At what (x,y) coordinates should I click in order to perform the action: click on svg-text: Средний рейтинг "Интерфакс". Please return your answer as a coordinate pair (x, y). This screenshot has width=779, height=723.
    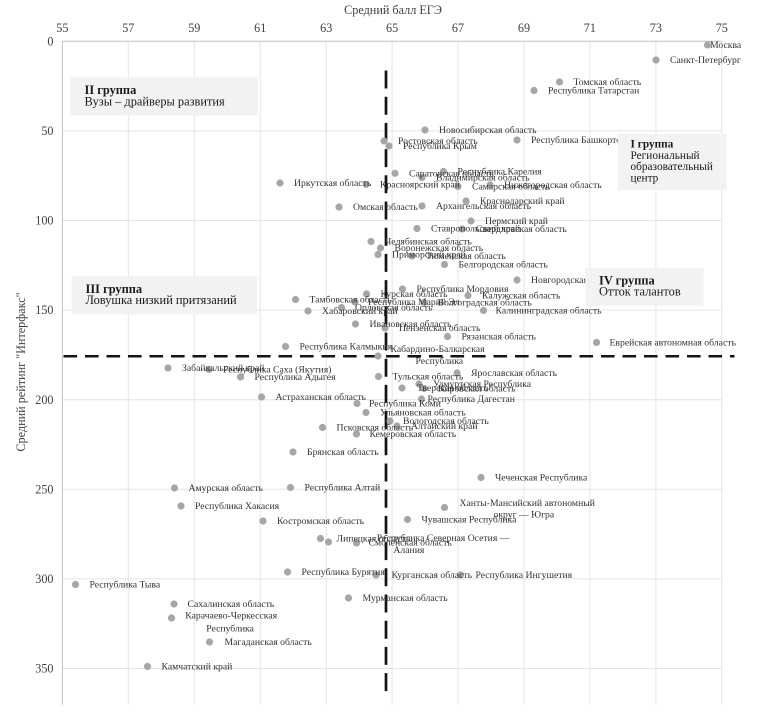
    Looking at the image, I should click on (21, 371).